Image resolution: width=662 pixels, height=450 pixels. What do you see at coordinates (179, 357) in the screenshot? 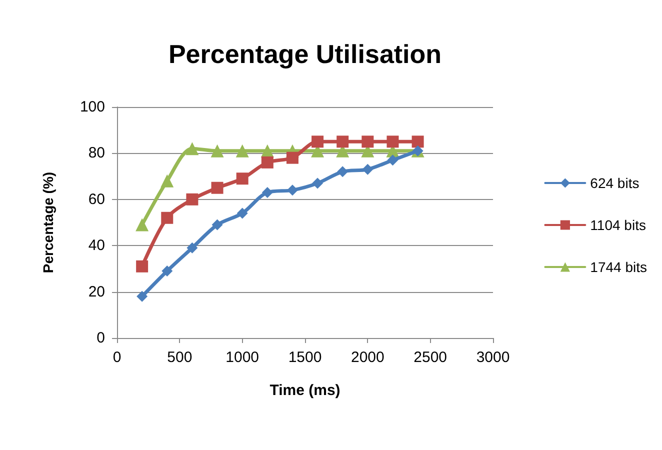
I see `x-tick-label: 500` at bounding box center [179, 357].